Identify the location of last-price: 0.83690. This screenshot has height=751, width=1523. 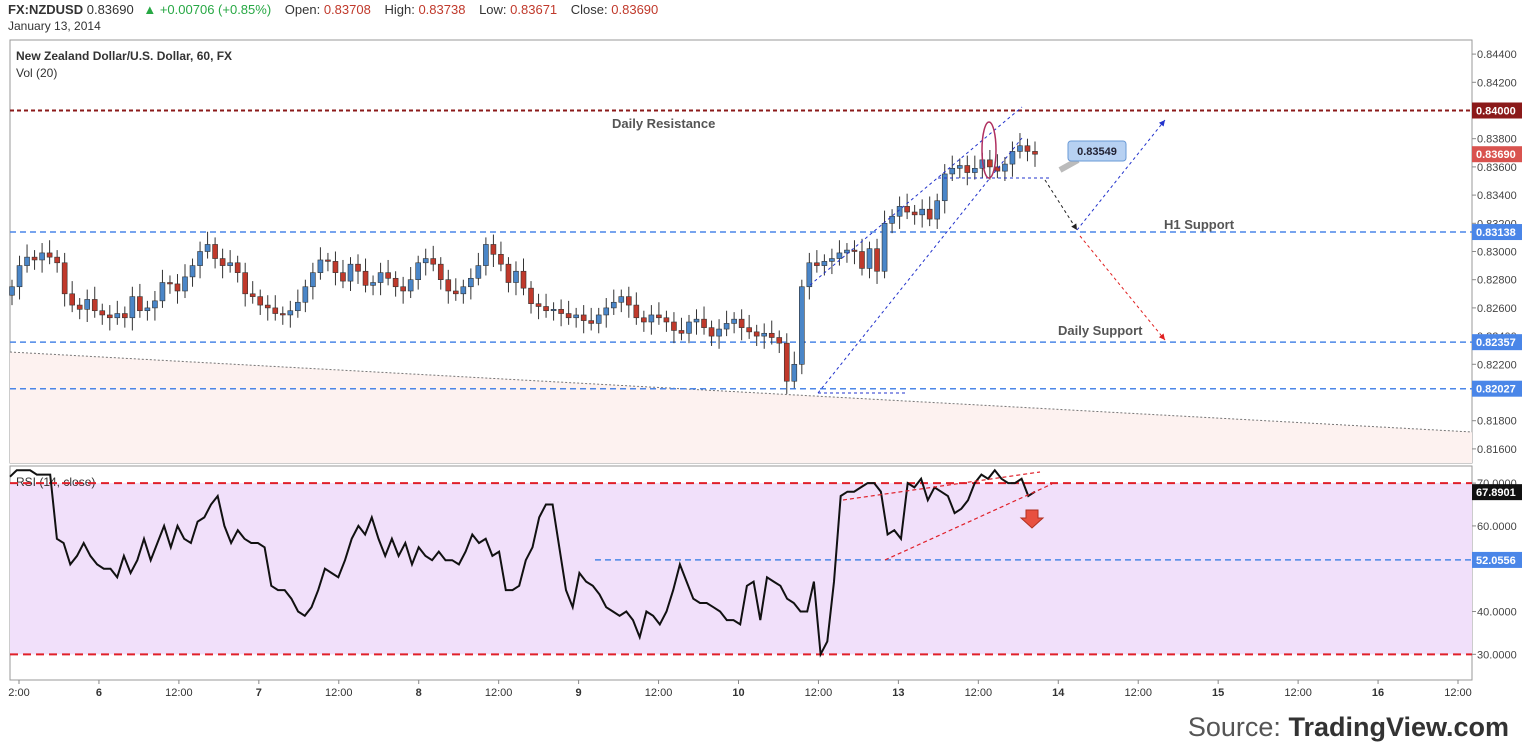
(110, 9).